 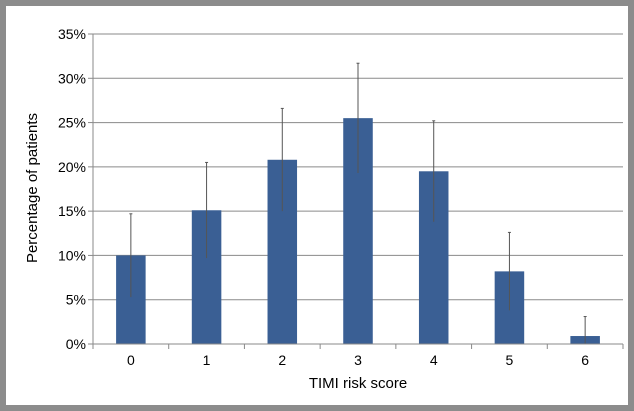 I want to click on x-tick-labels: 0 1 2 3 4 5 6, so click(x=358, y=360).